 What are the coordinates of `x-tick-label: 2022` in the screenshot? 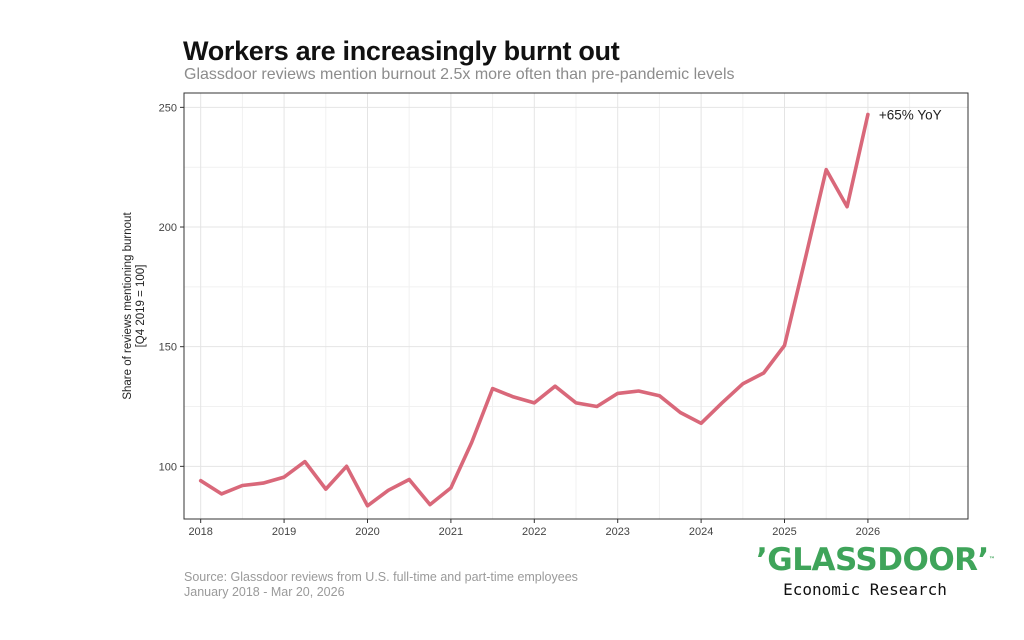 It's located at (534, 532).